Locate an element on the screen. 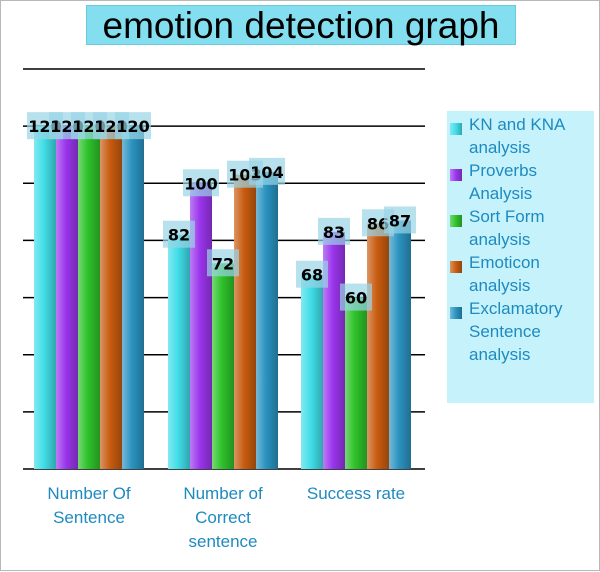  data-label: 68 is located at coordinates (312, 275).